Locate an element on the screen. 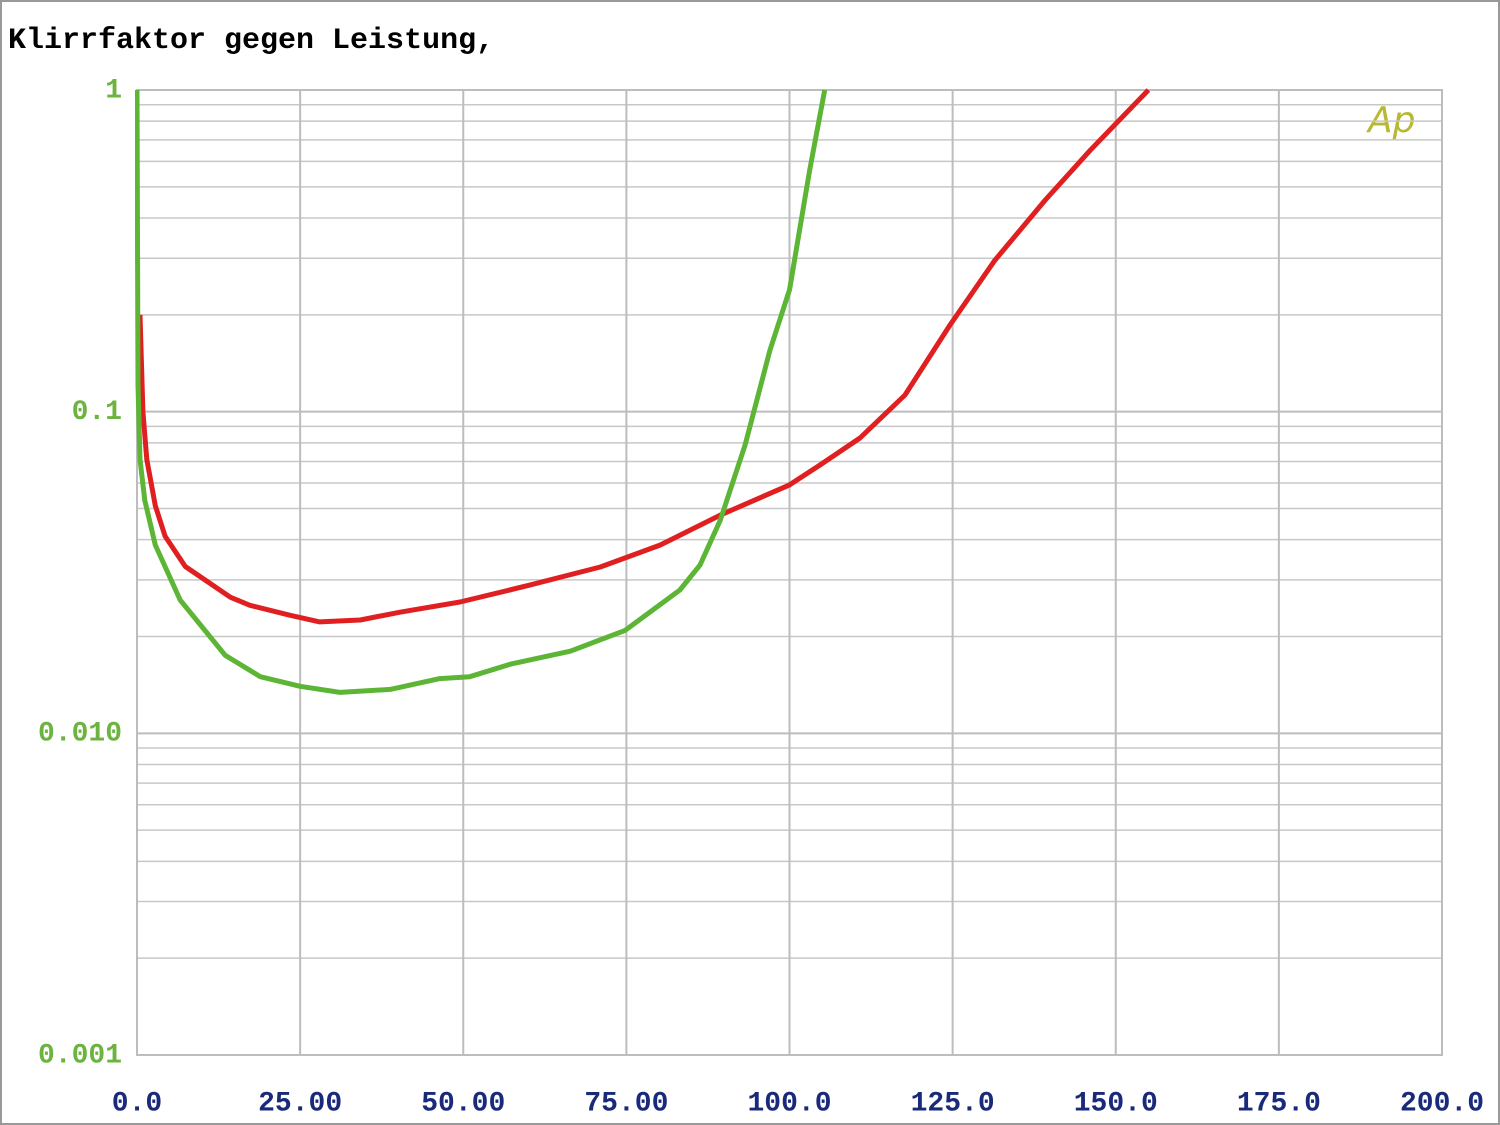  y-tick-label: 0.001 is located at coordinates (80, 1055).